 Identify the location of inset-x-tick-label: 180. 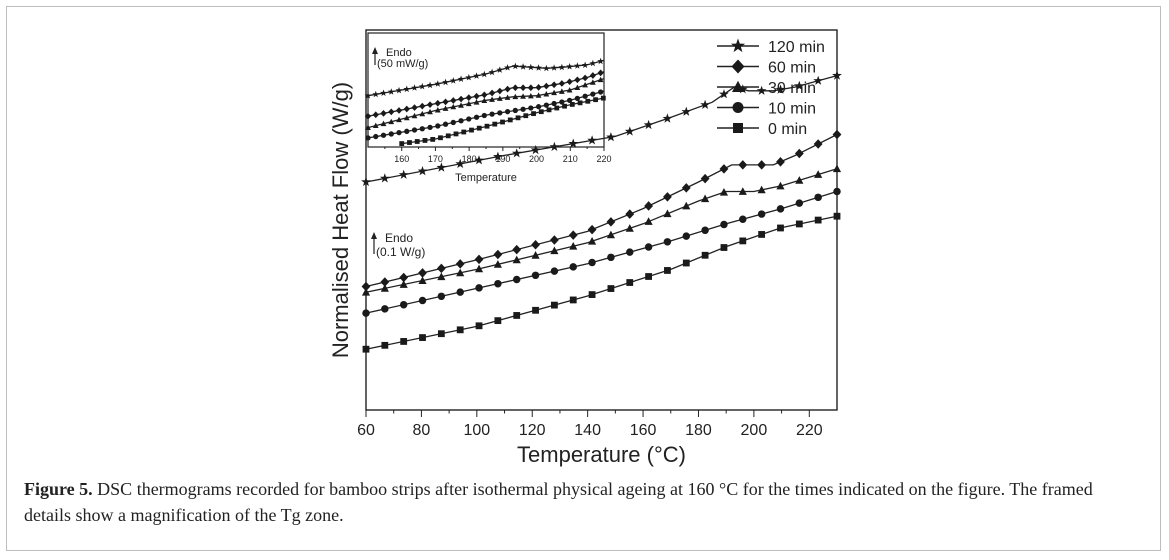
(469, 159).